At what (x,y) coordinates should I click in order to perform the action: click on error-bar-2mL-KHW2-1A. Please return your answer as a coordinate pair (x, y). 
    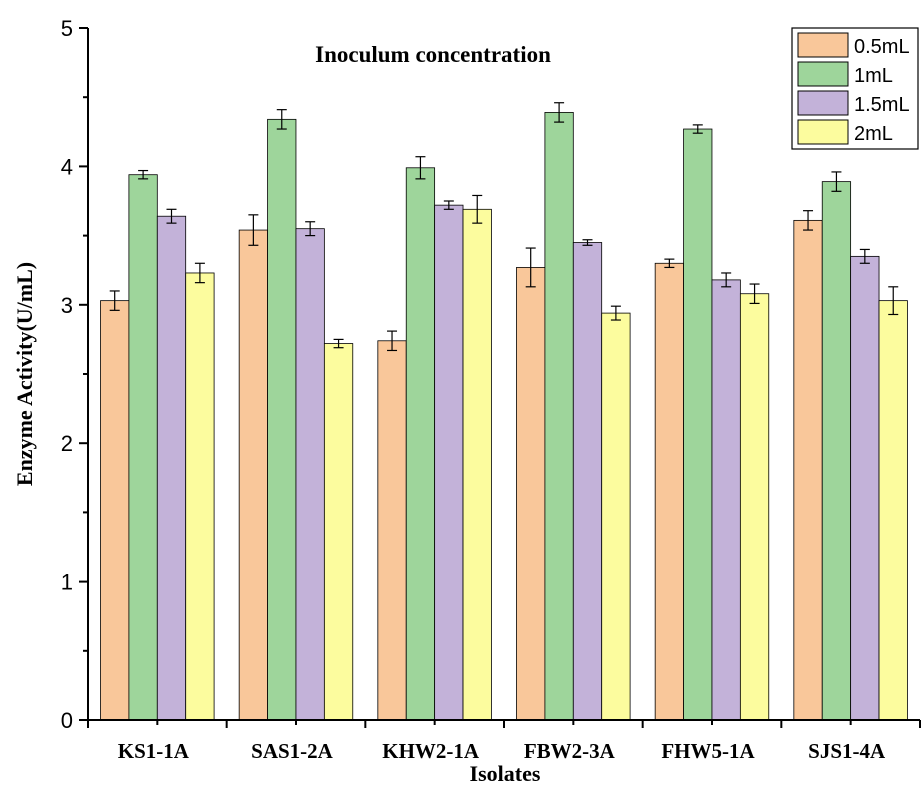
    Looking at the image, I should click on (477, 209).